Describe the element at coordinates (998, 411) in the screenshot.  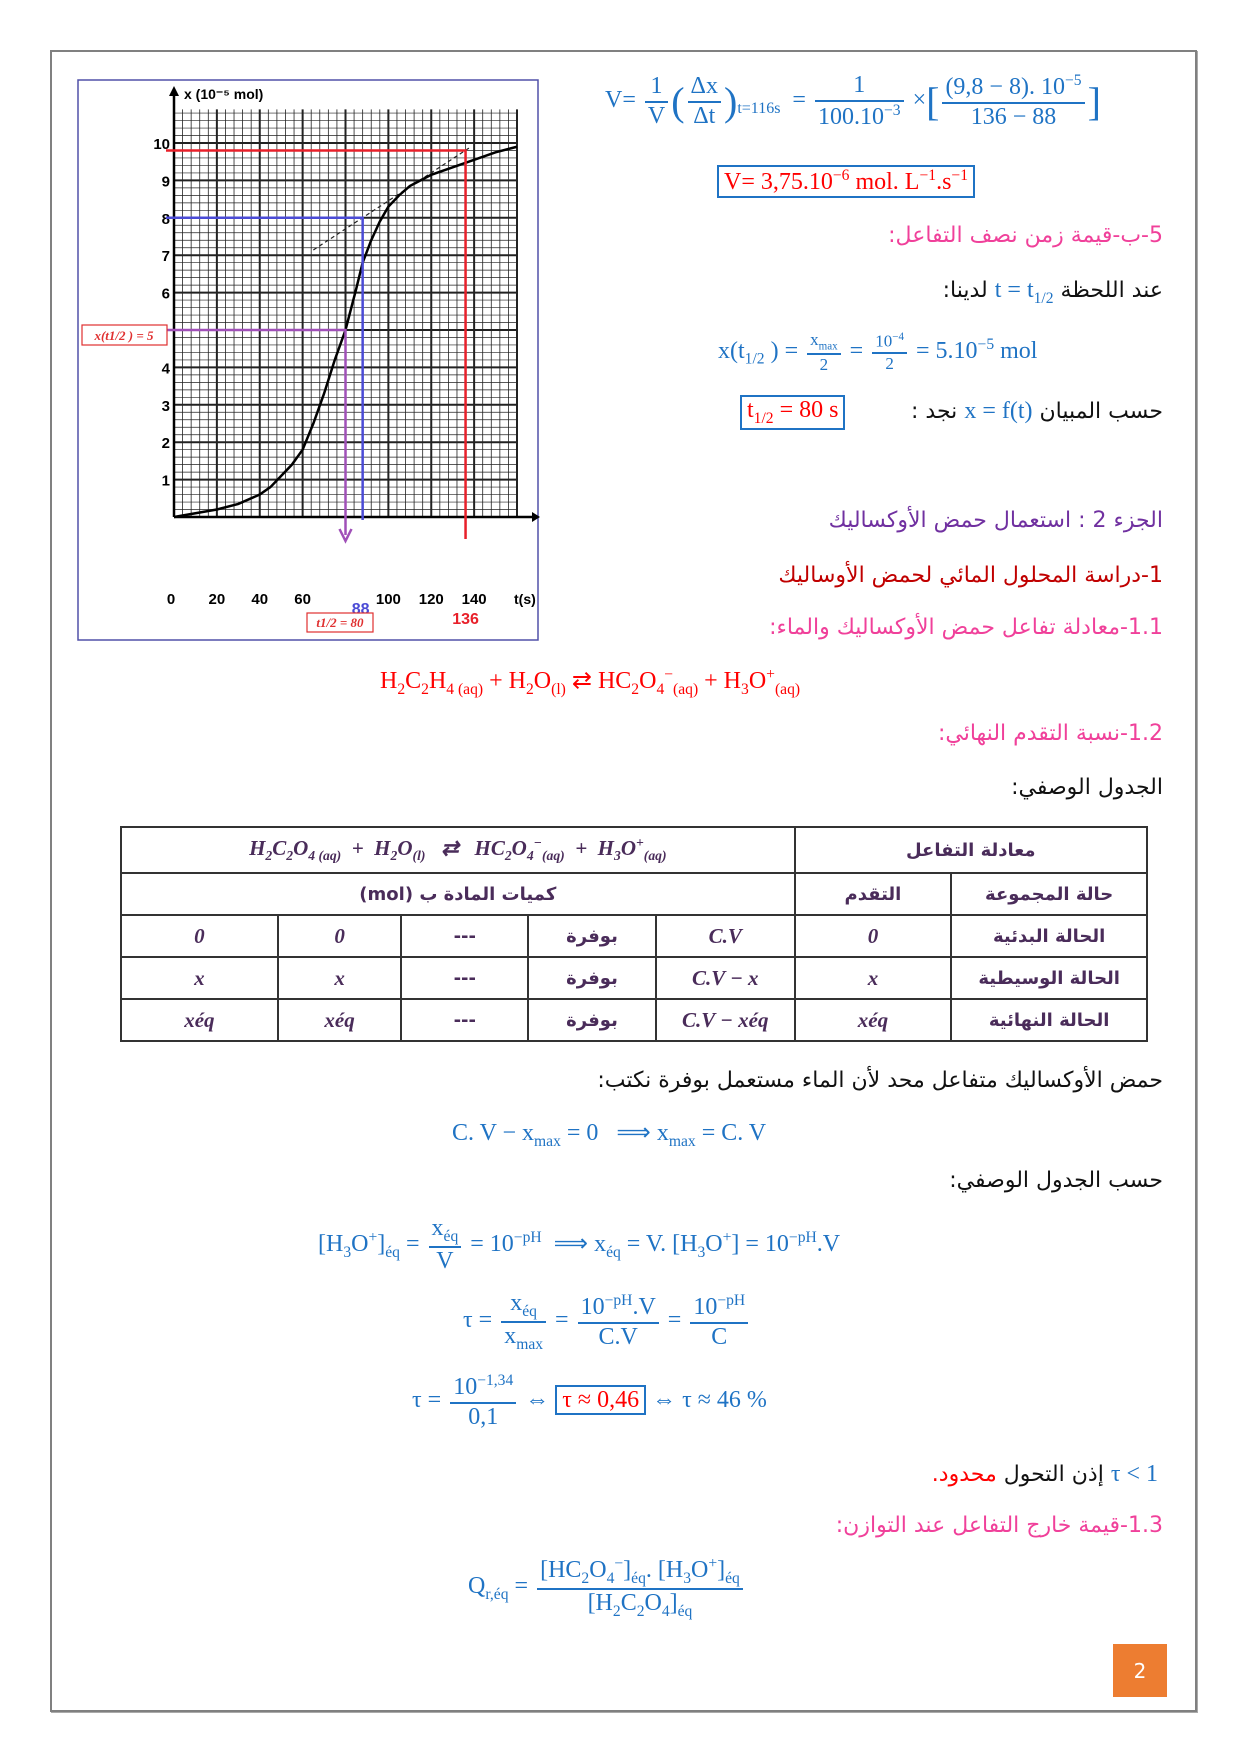
I see `math: x = f(t)` at that location.